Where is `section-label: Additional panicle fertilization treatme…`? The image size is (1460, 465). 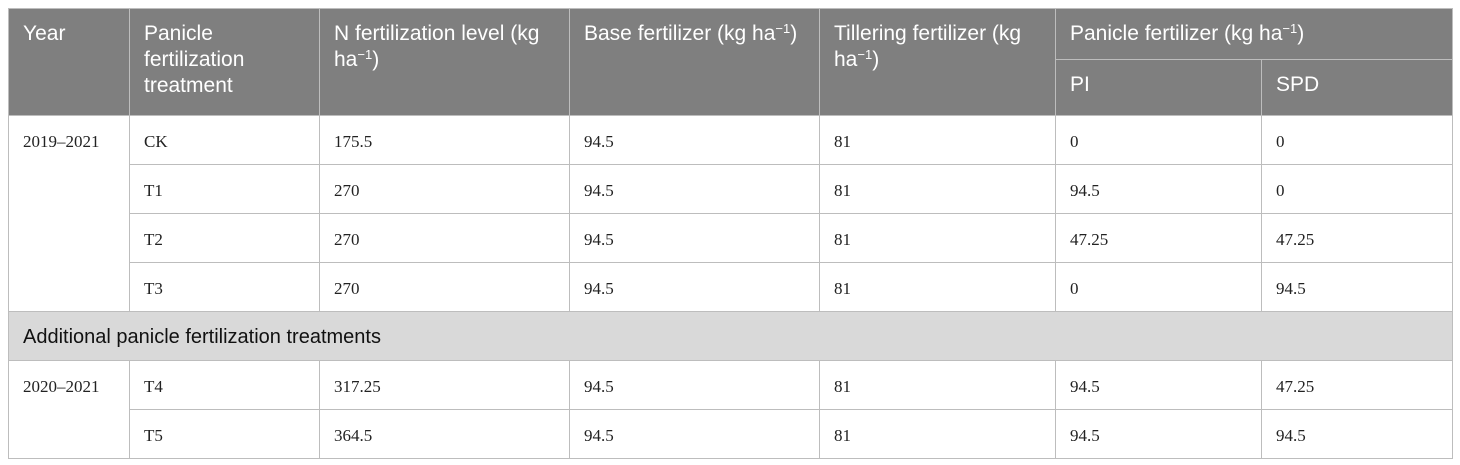 section-label: Additional panicle fertilization treatme… is located at coordinates (730, 336).